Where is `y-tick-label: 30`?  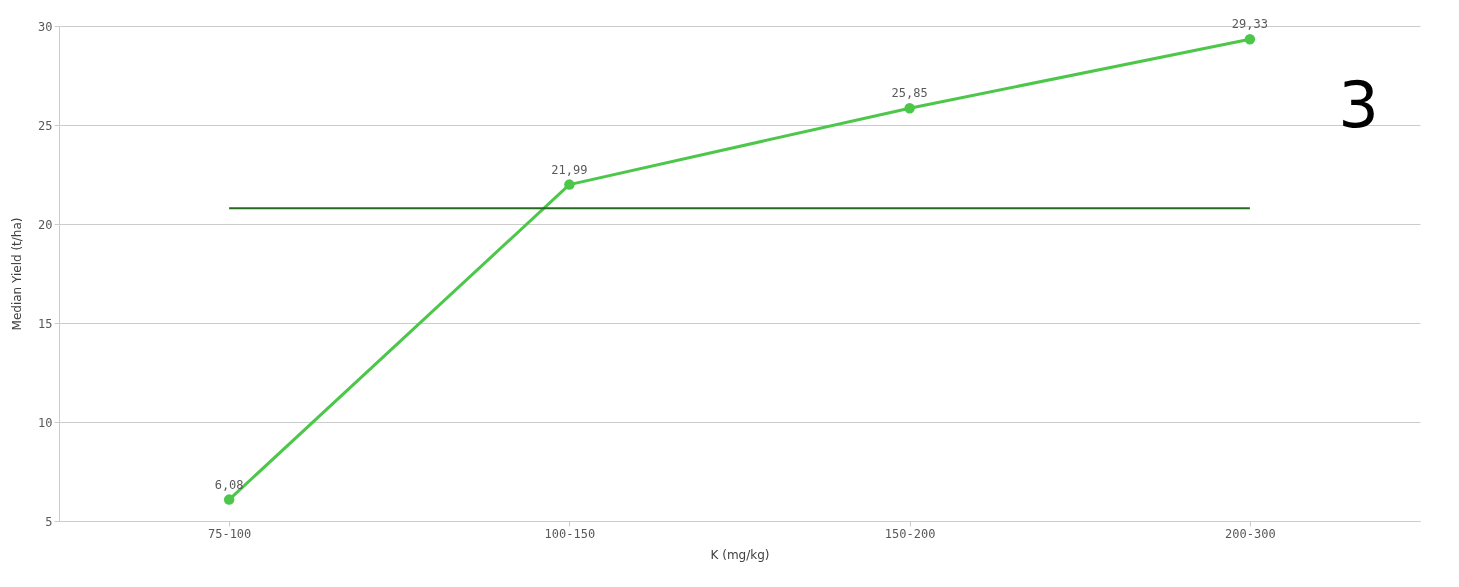
y-tick-label: 30 is located at coordinates (45, 26).